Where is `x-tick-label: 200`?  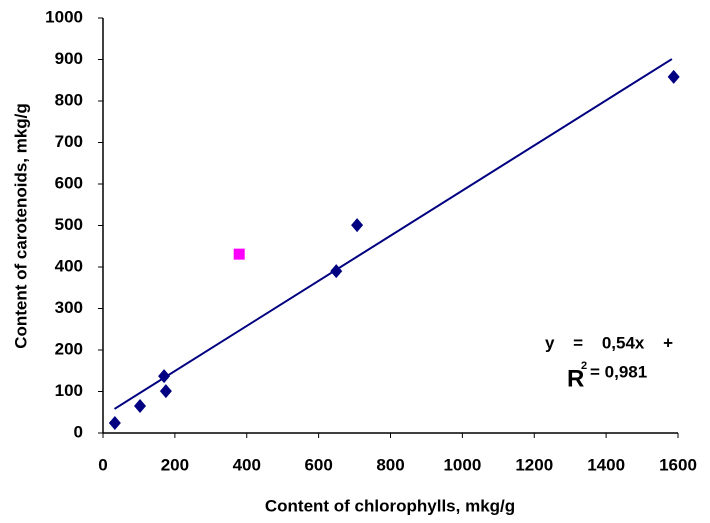
x-tick-label: 200 is located at coordinates (175, 464).